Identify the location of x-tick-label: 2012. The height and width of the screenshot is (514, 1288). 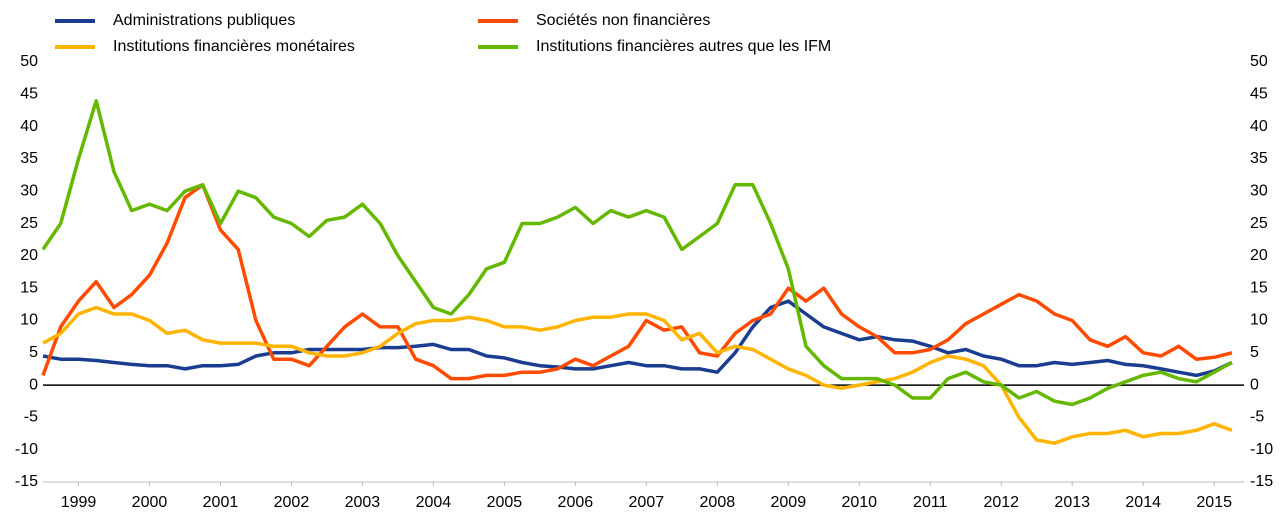
(1001, 502).